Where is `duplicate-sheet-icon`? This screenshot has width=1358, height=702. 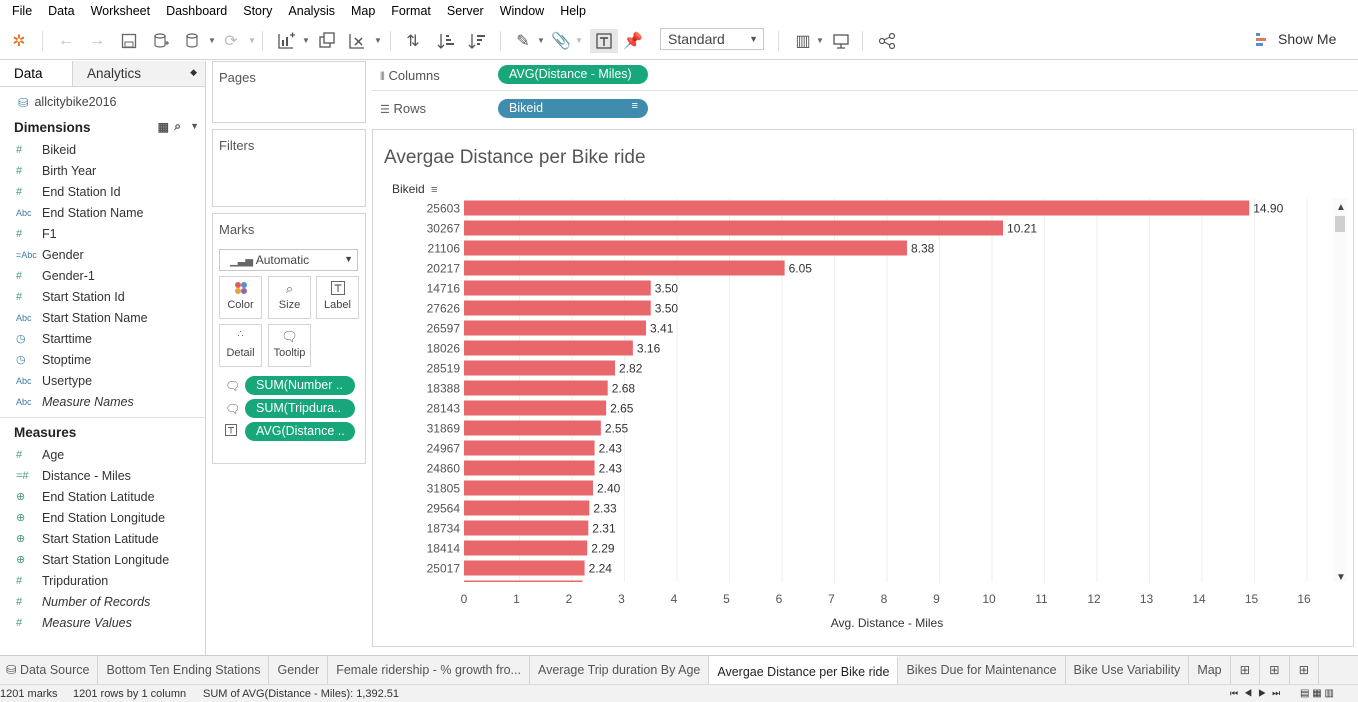
duplicate-sheet-icon is located at coordinates (327, 41).